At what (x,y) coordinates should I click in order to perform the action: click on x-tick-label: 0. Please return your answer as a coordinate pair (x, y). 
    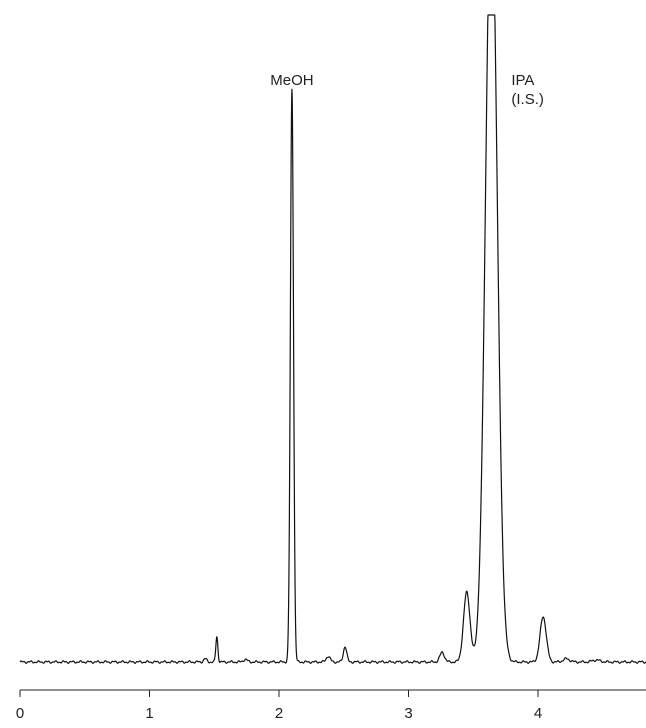
    Looking at the image, I should click on (20, 713).